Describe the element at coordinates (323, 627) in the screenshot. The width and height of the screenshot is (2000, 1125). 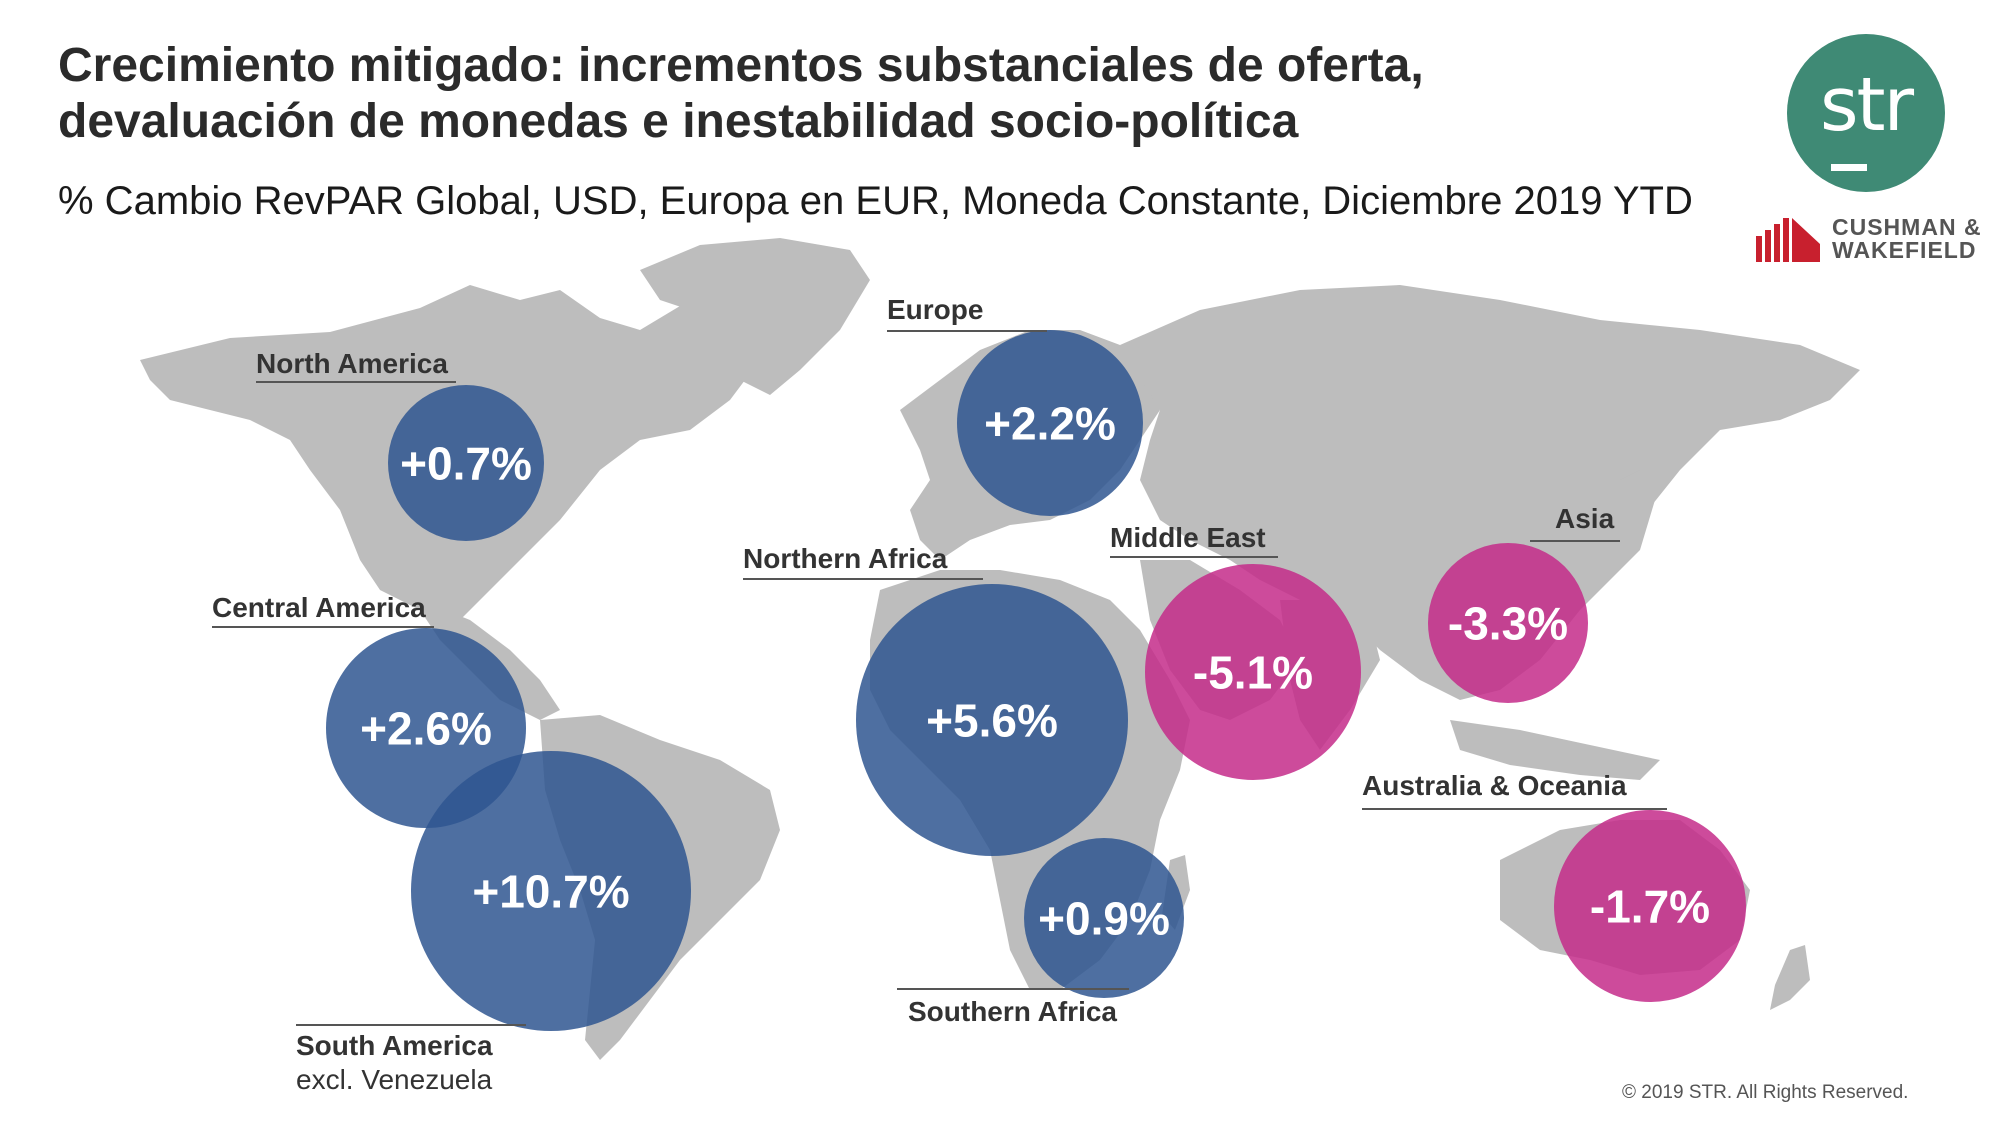
I see `leader-central-america` at that location.